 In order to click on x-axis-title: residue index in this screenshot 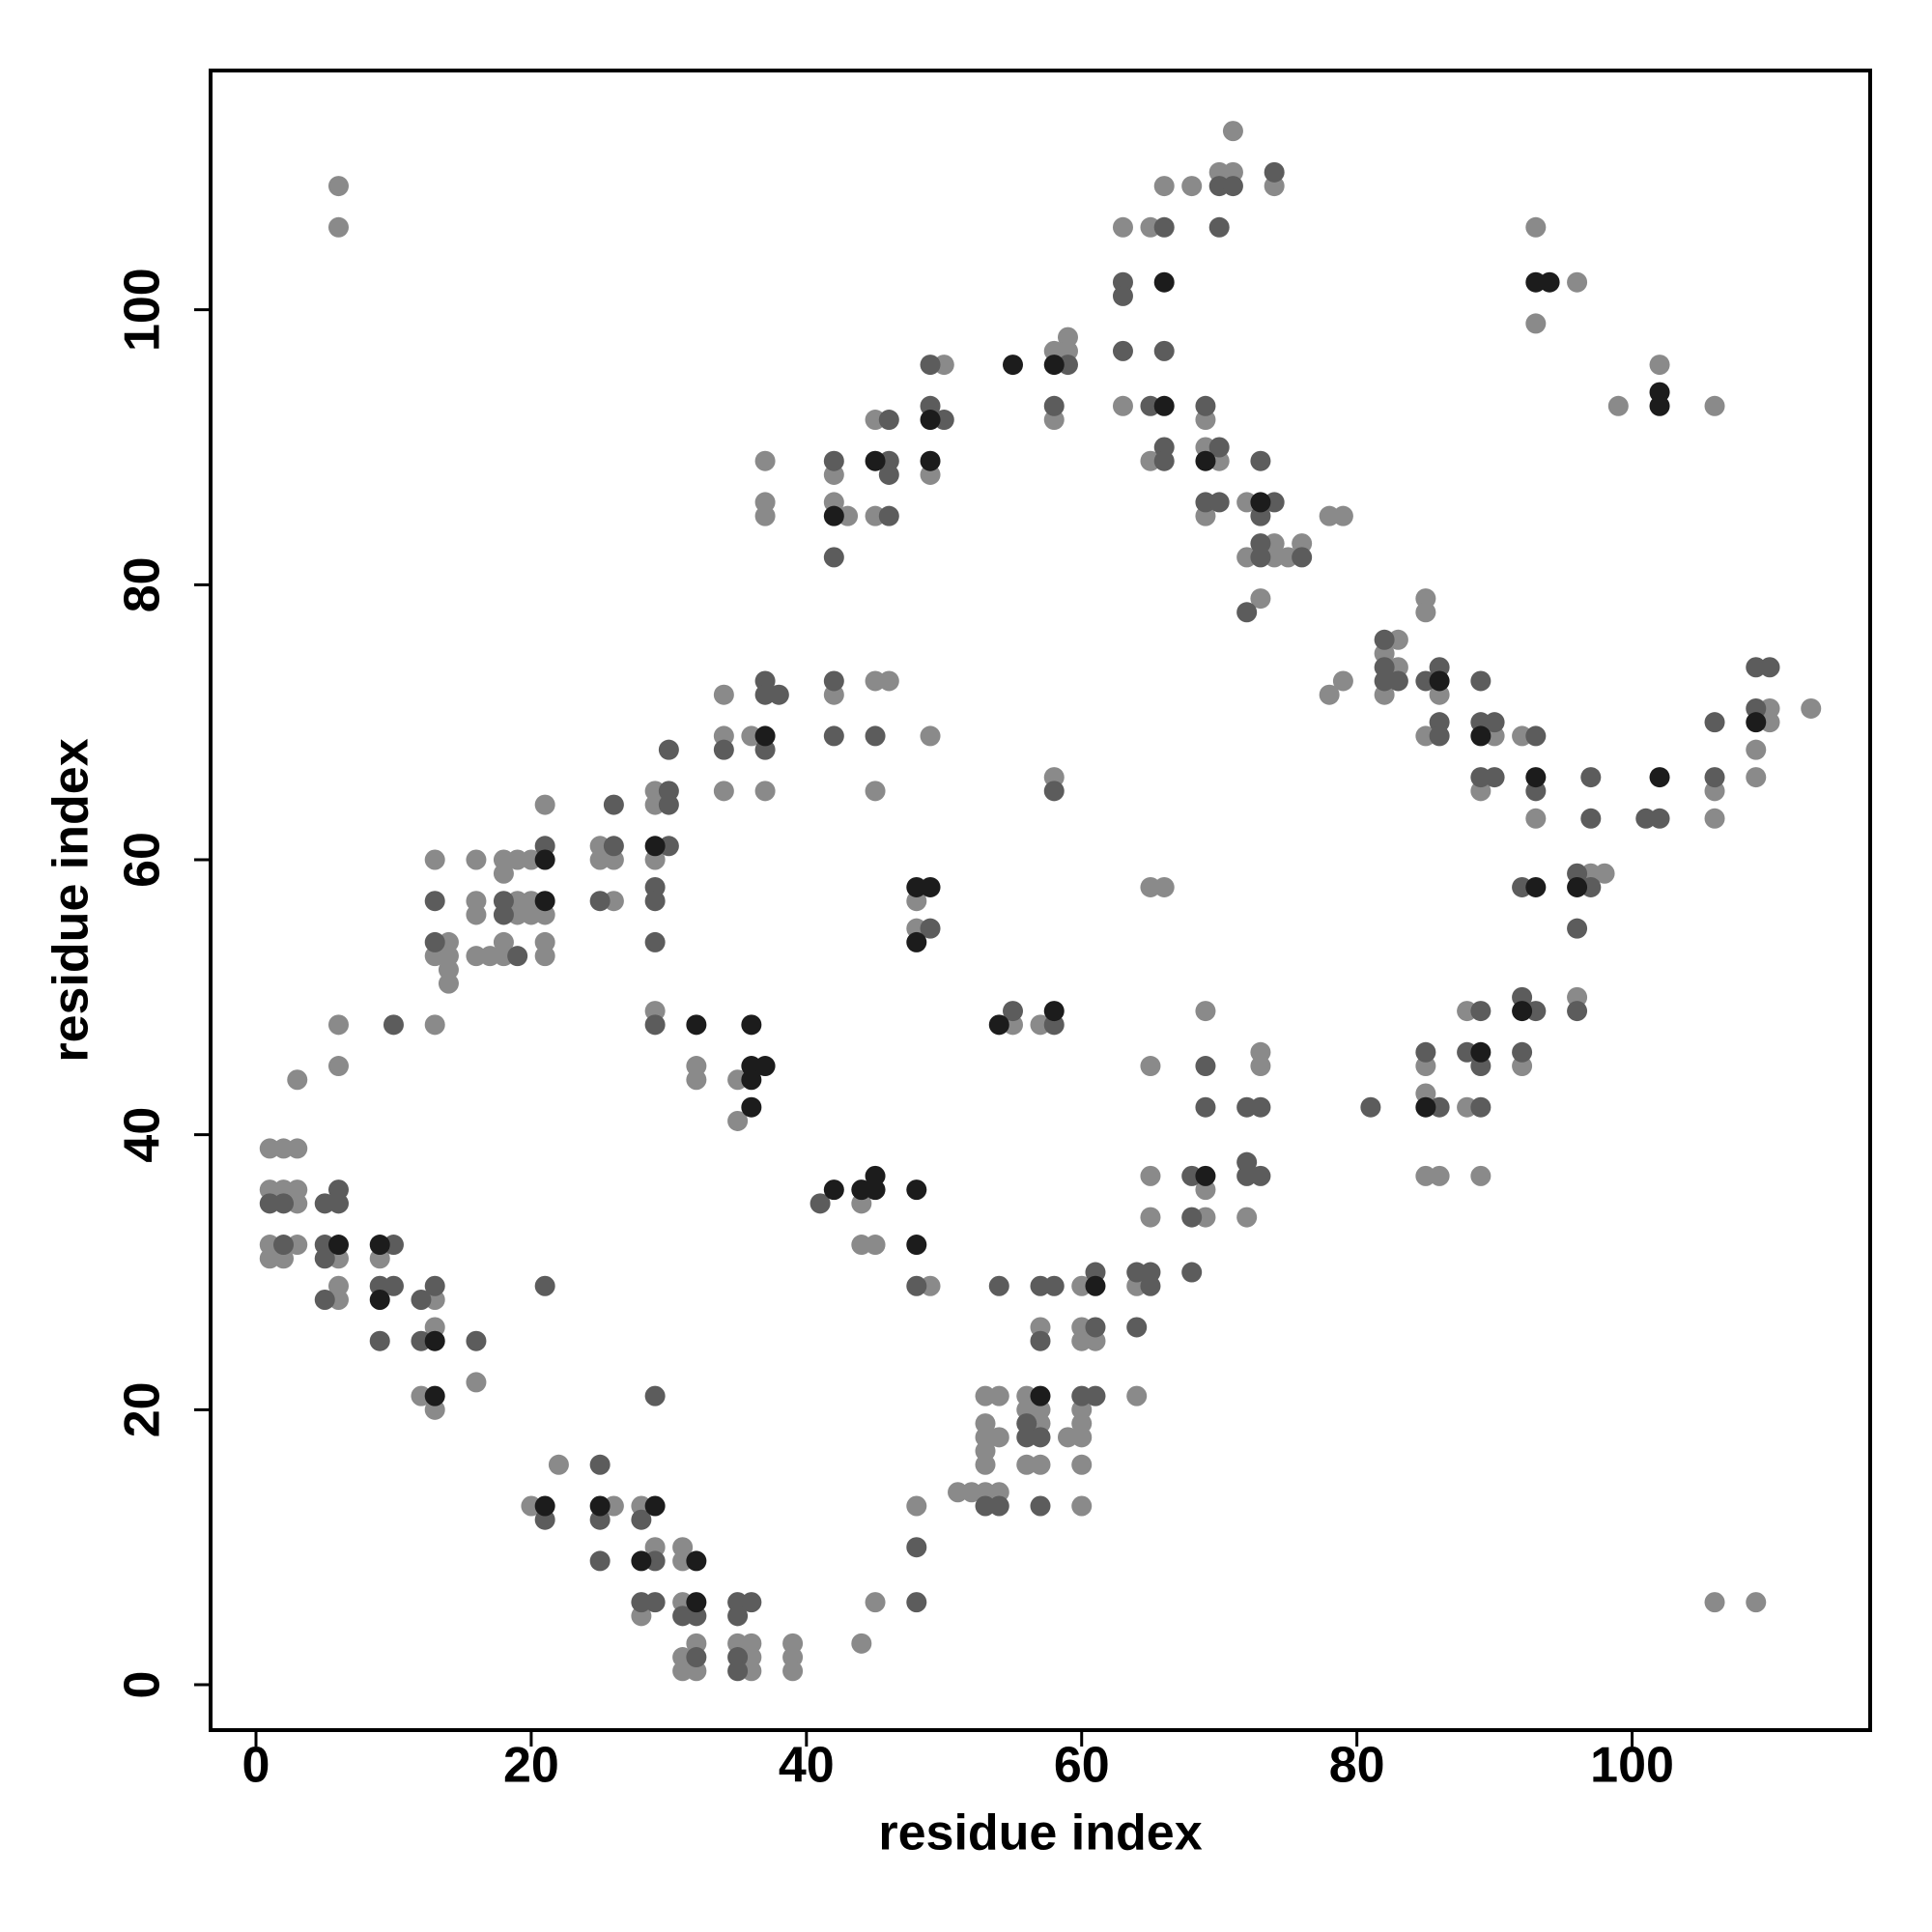, I will do `click(1040, 1833)`.